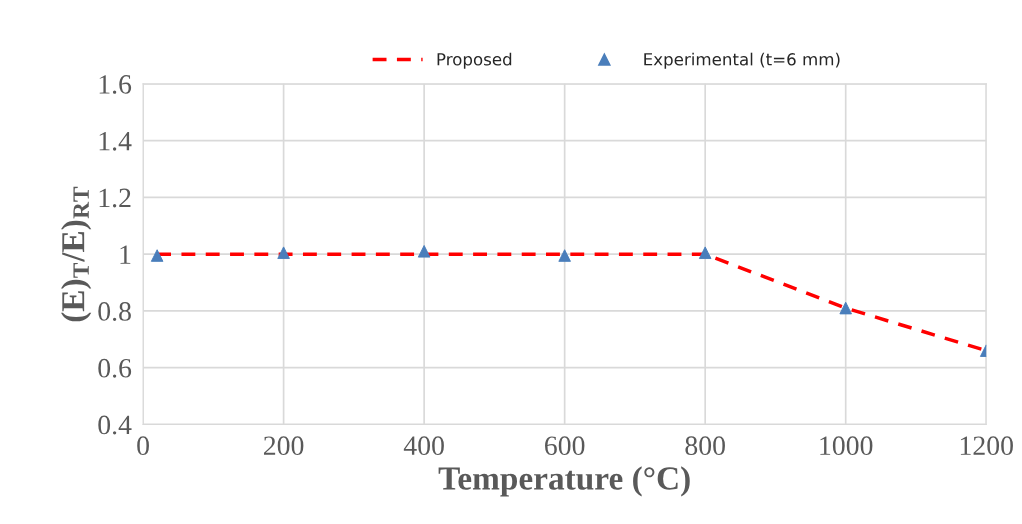  Describe the element at coordinates (283, 446) in the screenshot. I see `x-tick-label: 200` at that location.